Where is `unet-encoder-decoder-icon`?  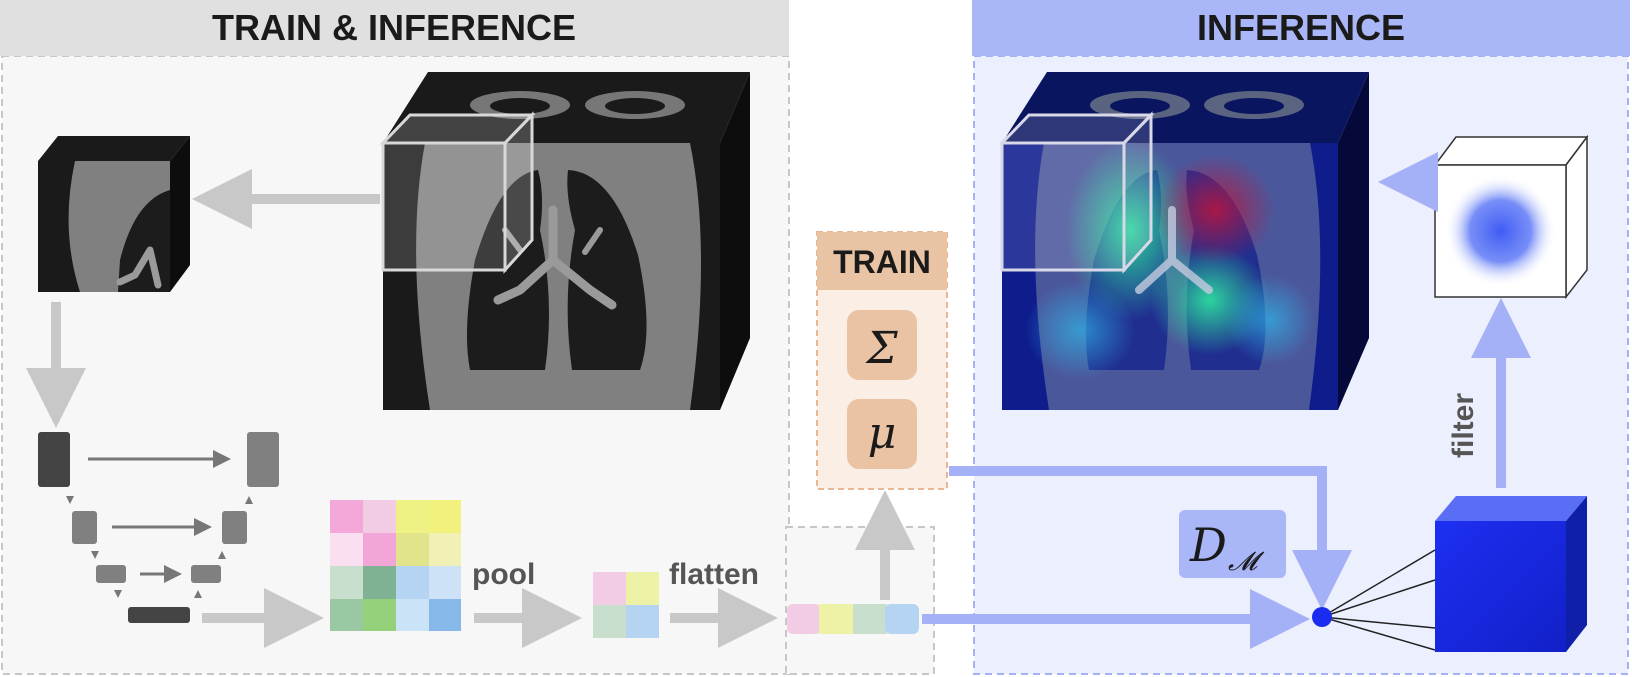
unet-encoder-decoder-icon is located at coordinates (158, 527).